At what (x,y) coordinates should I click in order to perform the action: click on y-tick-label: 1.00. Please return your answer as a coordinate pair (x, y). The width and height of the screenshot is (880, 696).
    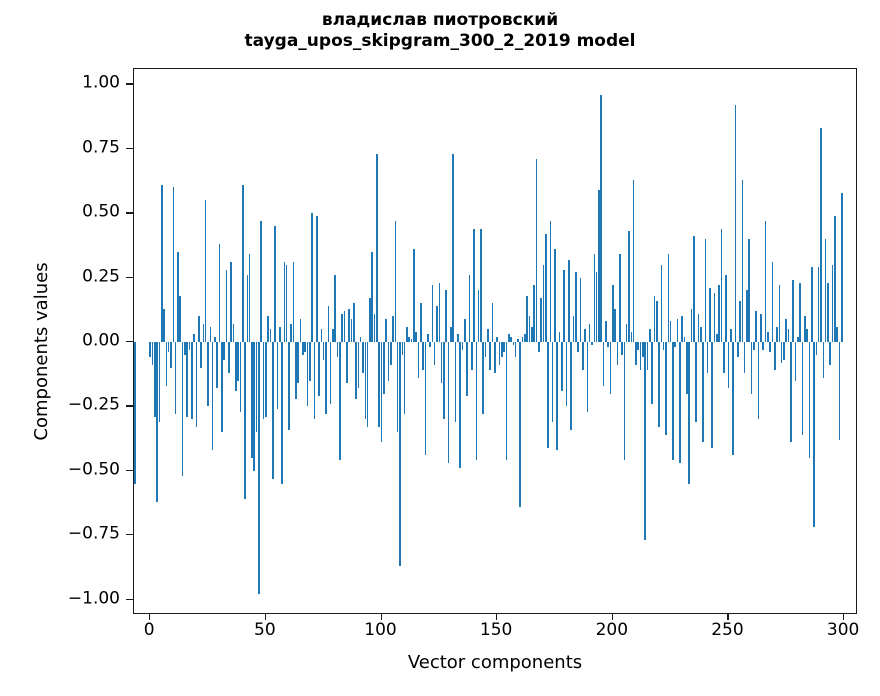
    Looking at the image, I should click on (101, 82).